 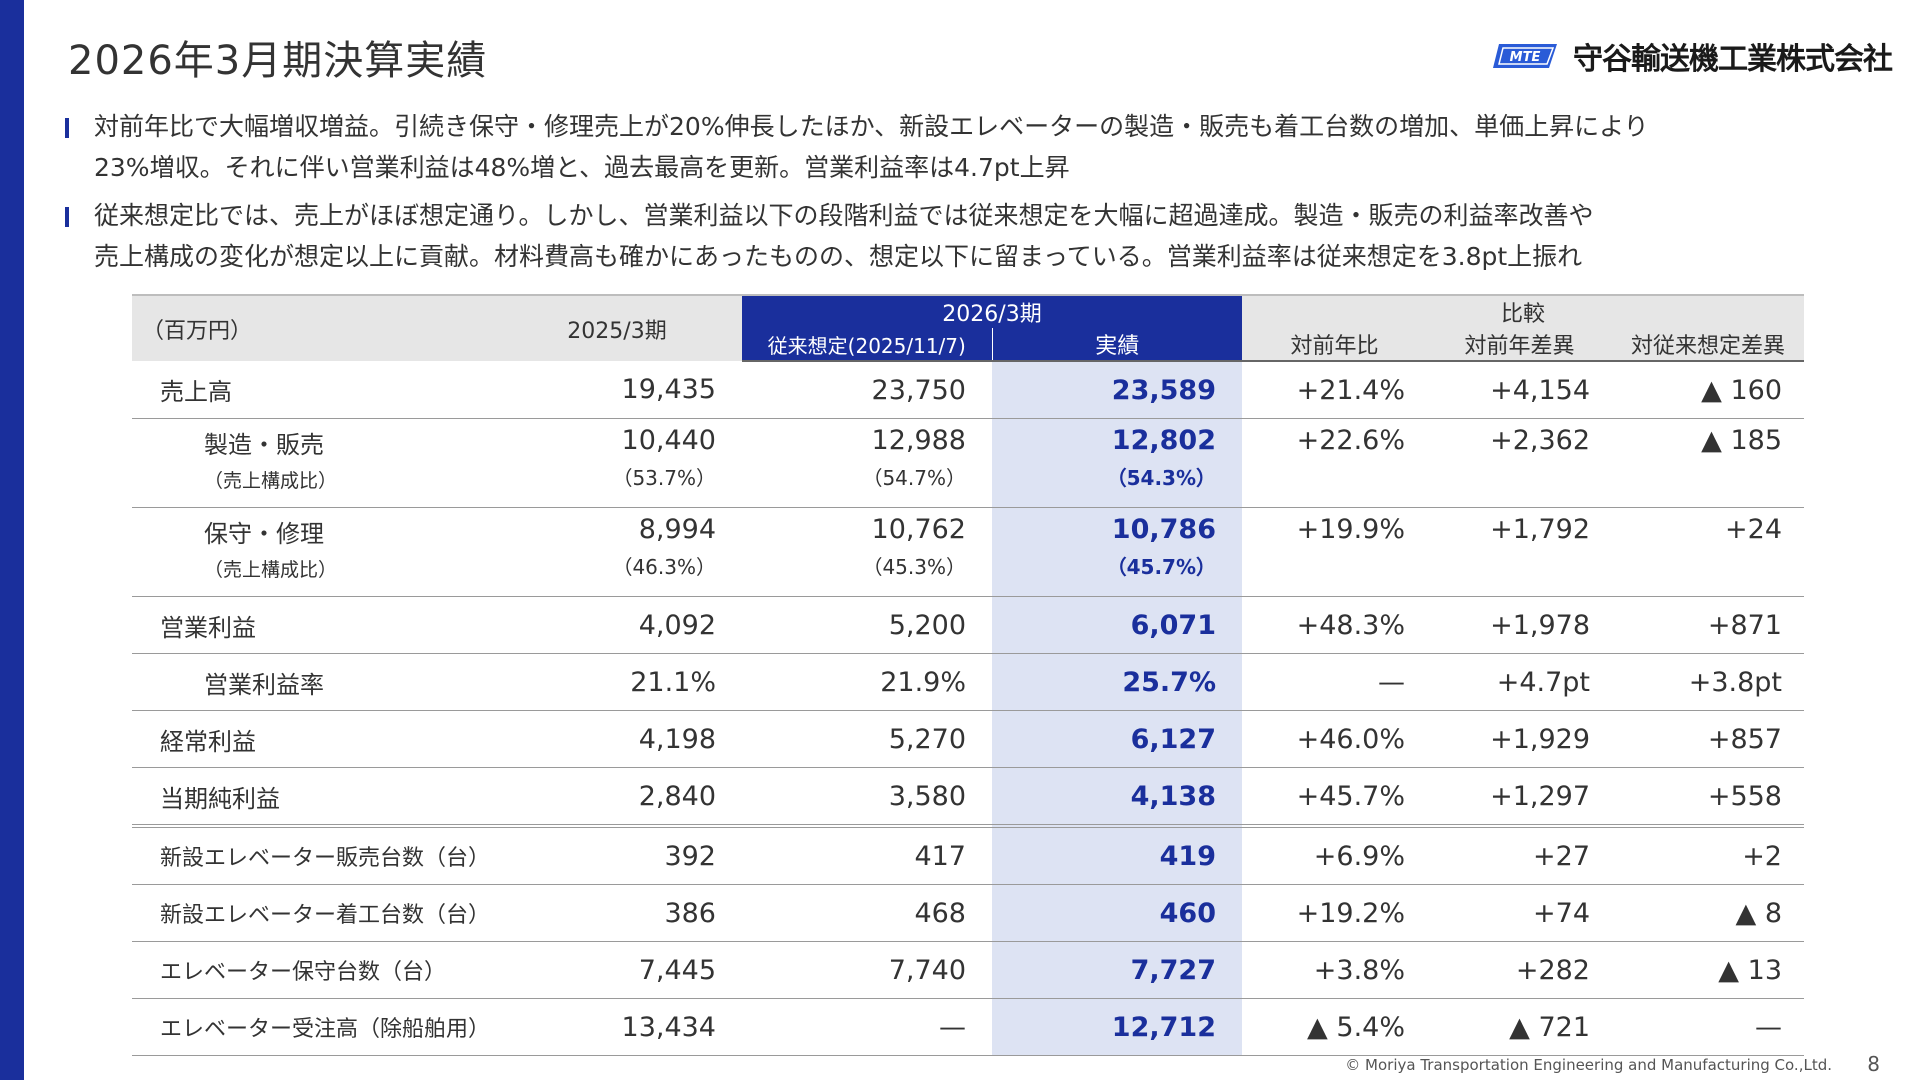 I want to click on cell-yoy-pct: +22.6%, so click(x=1334, y=463).